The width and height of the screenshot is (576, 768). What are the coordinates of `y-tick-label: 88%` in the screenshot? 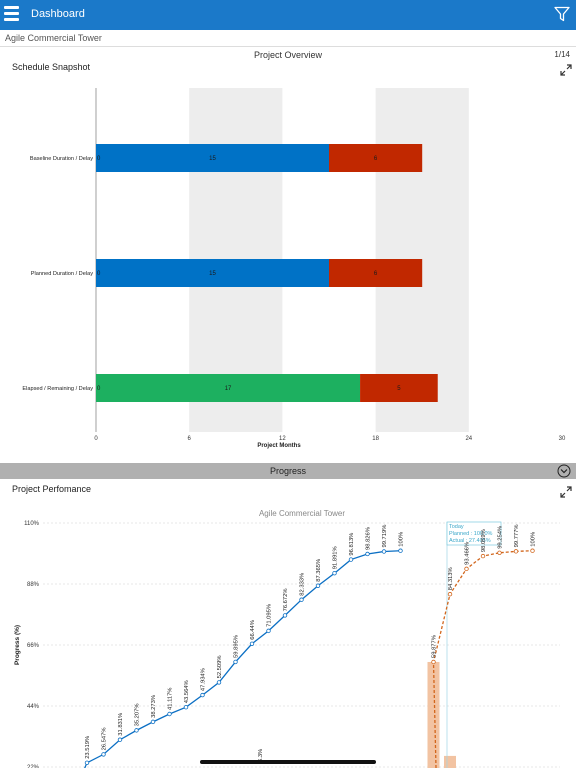 It's located at (33, 585).